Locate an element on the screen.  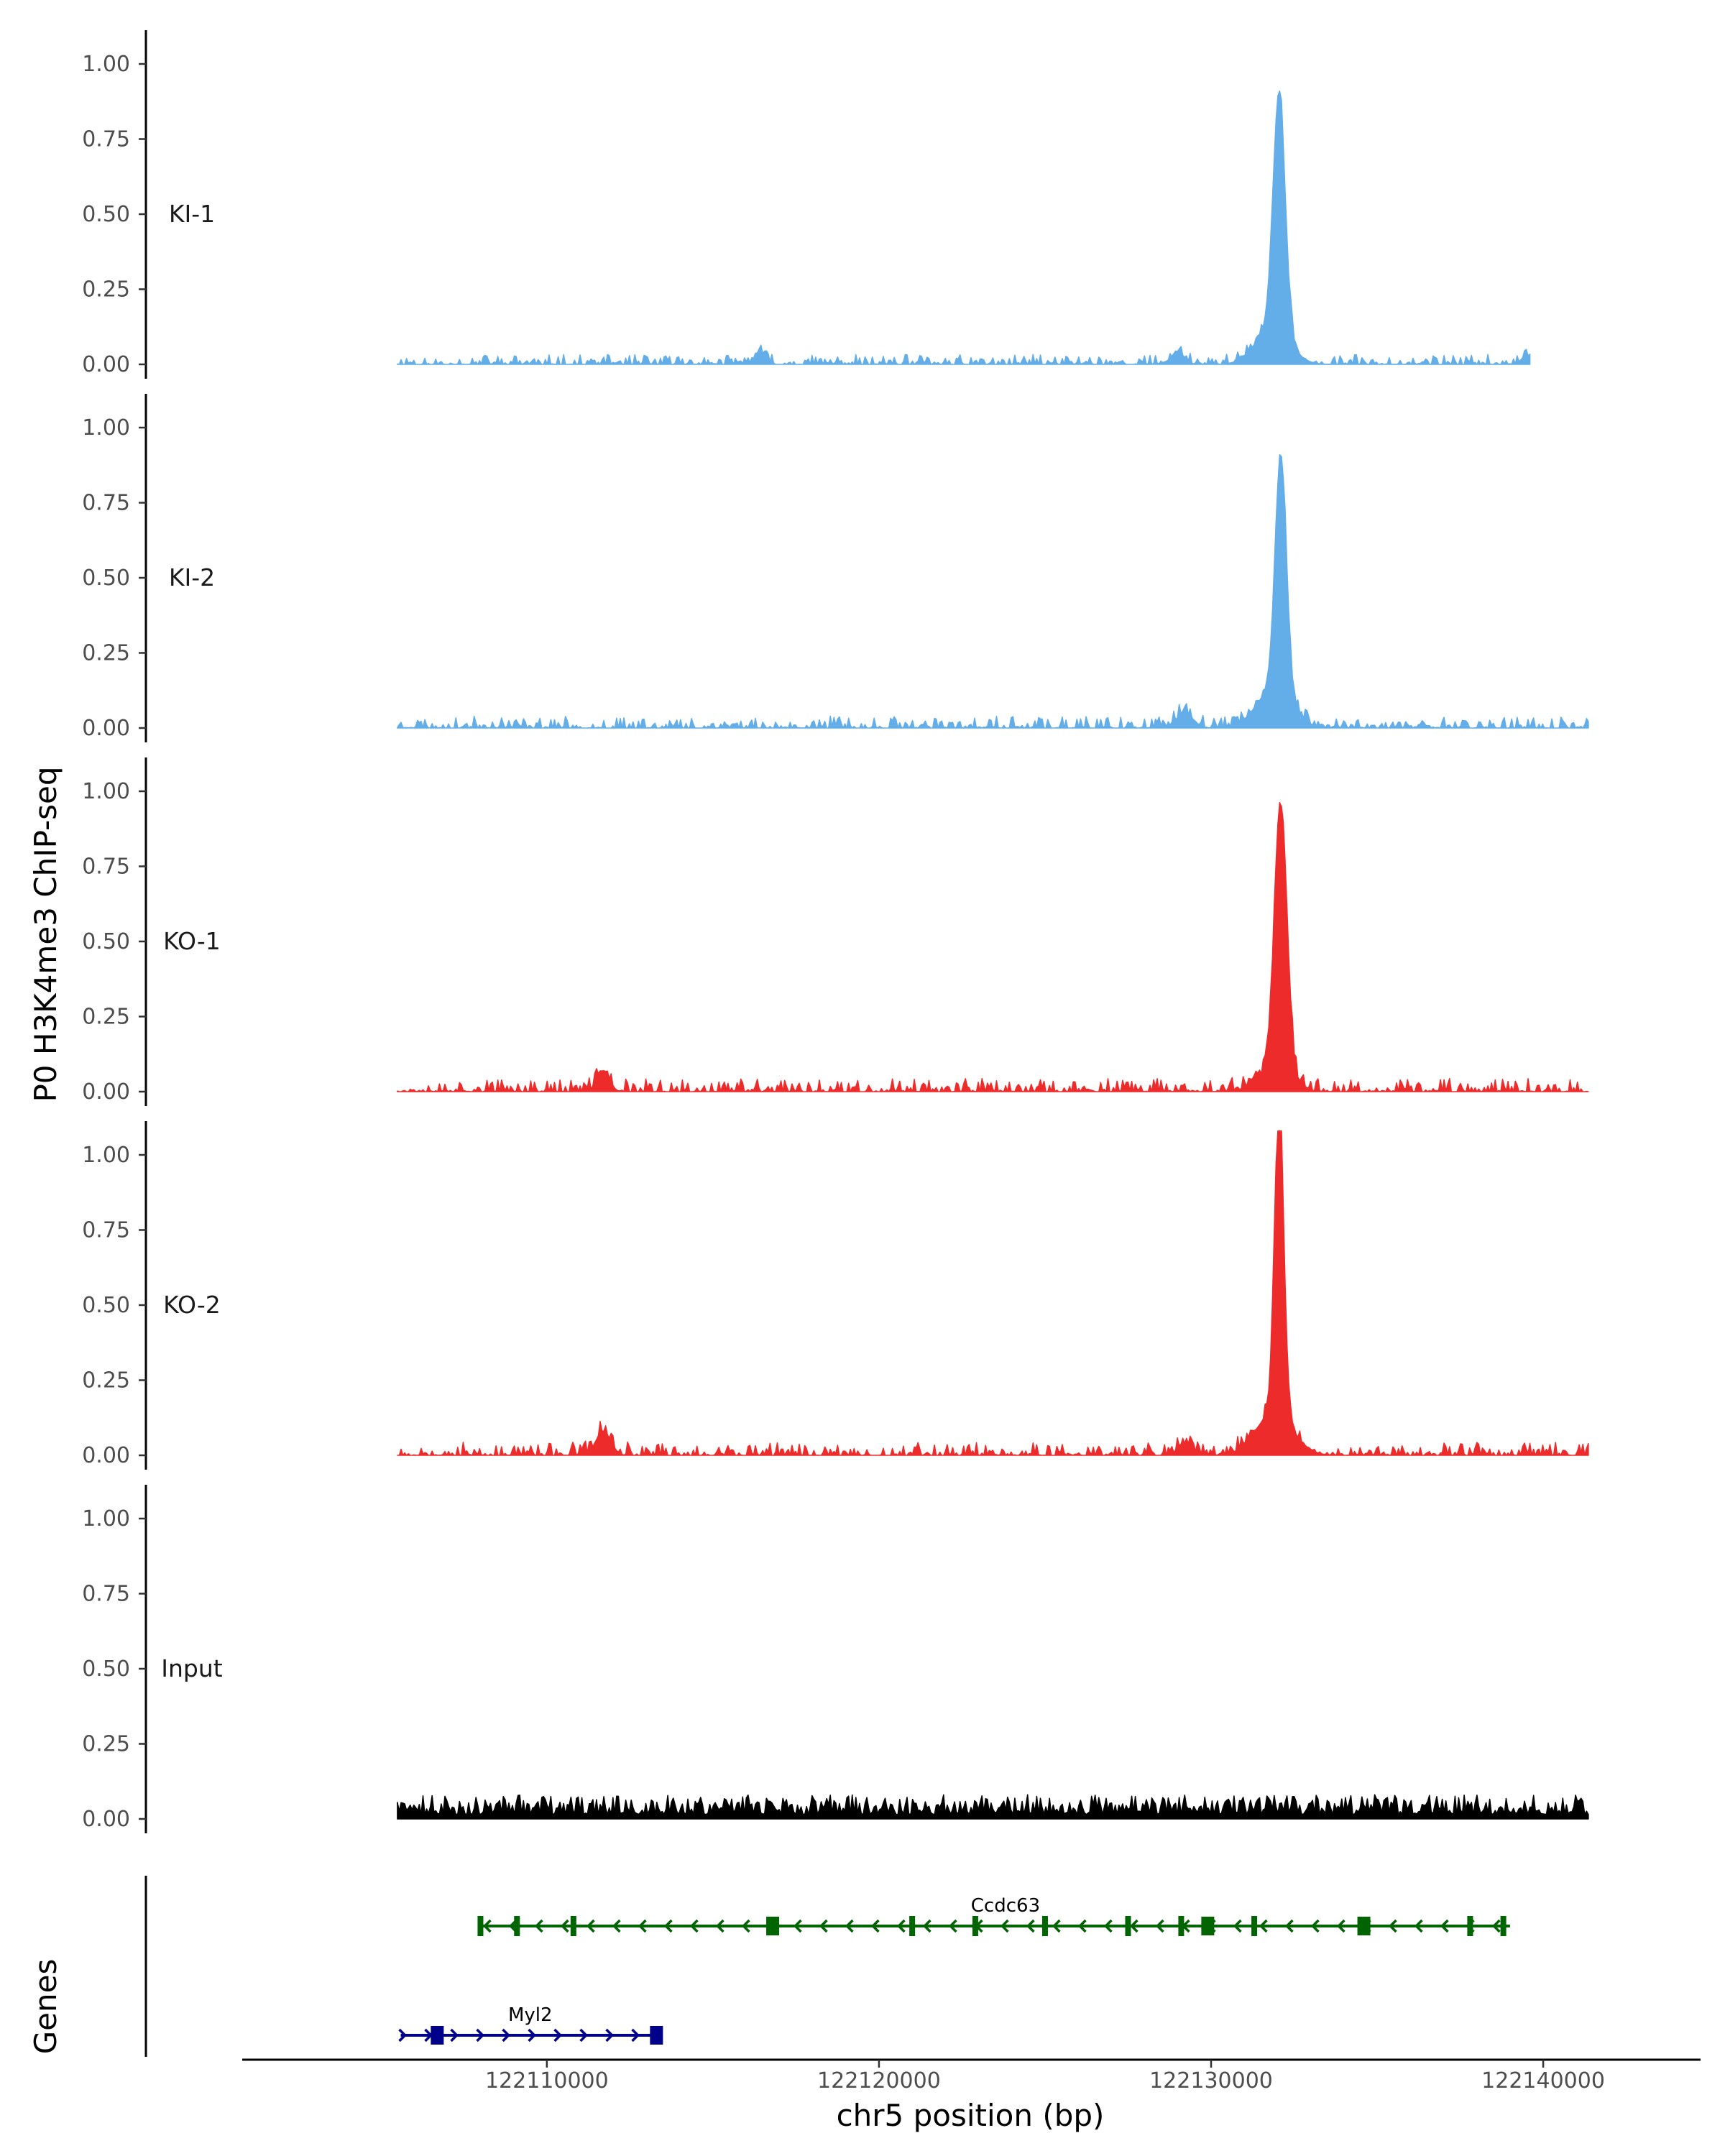
track-ko-1: 0.00 0.25 0.50 0.75 1.00 KO-1 is located at coordinates (835, 931).